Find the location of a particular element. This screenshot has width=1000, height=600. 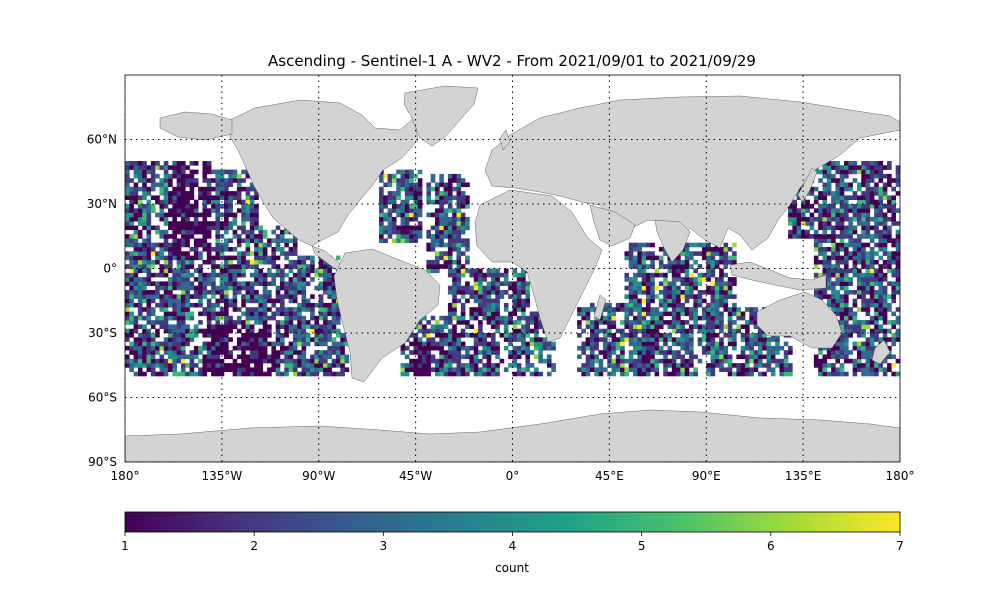

continent-eurasia is located at coordinates (692, 173).